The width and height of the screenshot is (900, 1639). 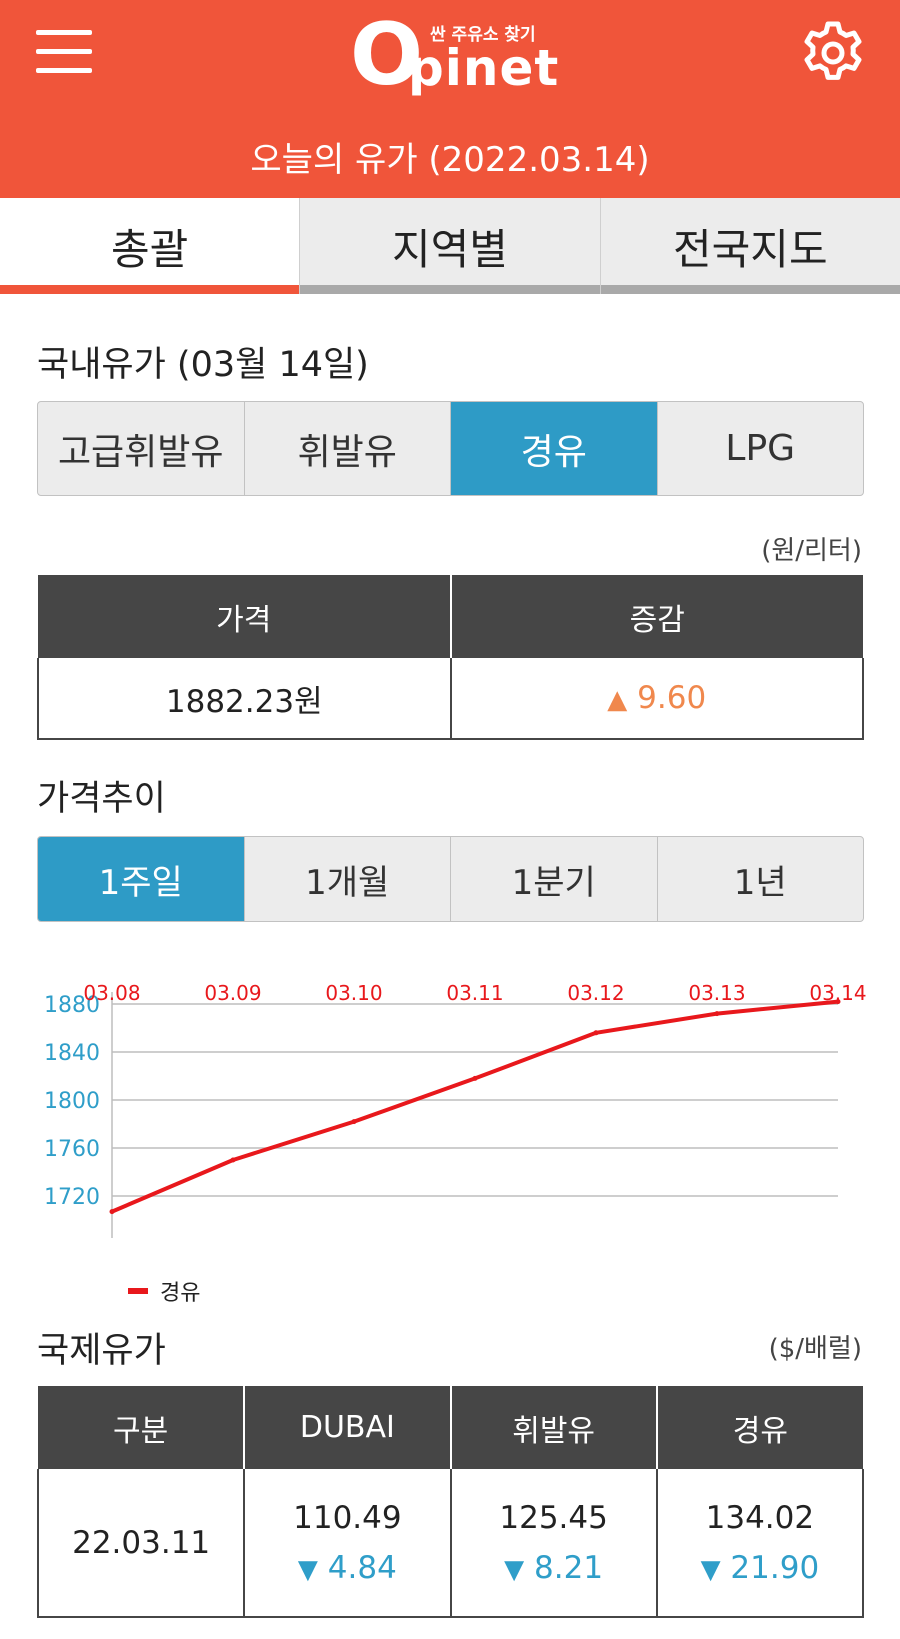 What do you see at coordinates (760, 879) in the screenshot?
I see `period-tab-1year: 1년` at bounding box center [760, 879].